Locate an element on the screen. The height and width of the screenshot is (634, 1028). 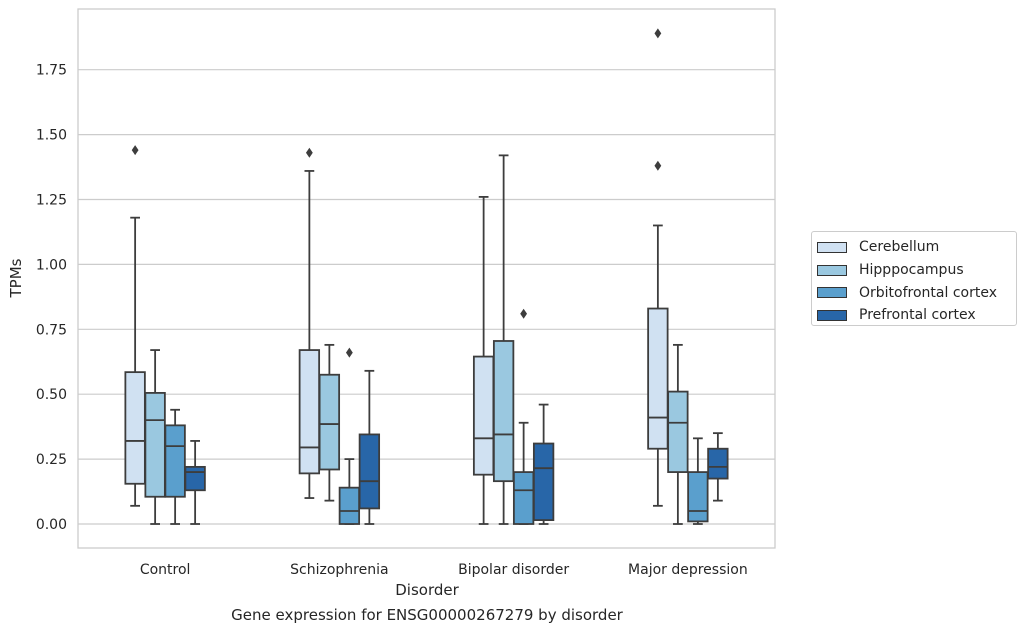
legend-item: Orbitofrontal cortex is located at coordinates (914, 292).